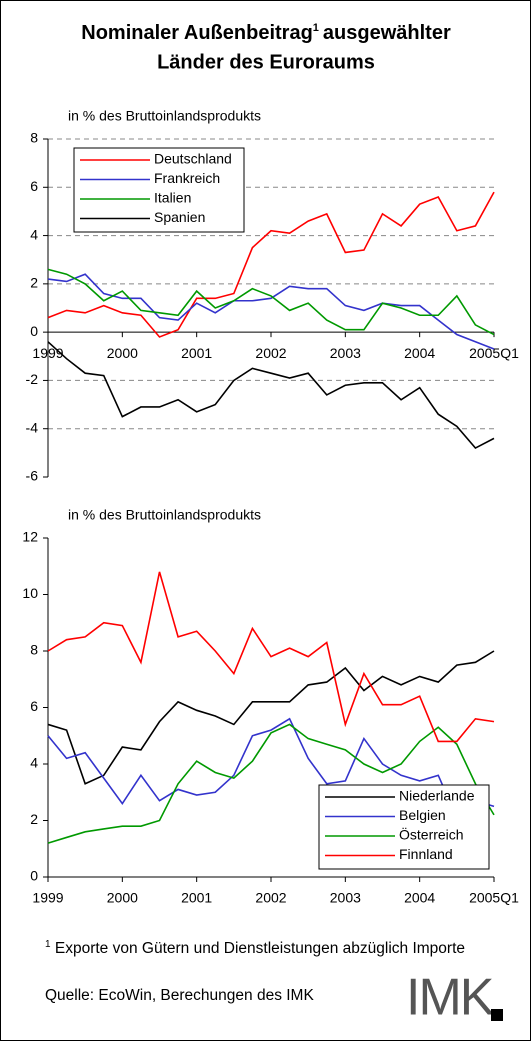 This screenshot has width=531, height=1041. Describe the element at coordinates (187, 178) in the screenshot. I see `legend-label: Frankreich` at that location.